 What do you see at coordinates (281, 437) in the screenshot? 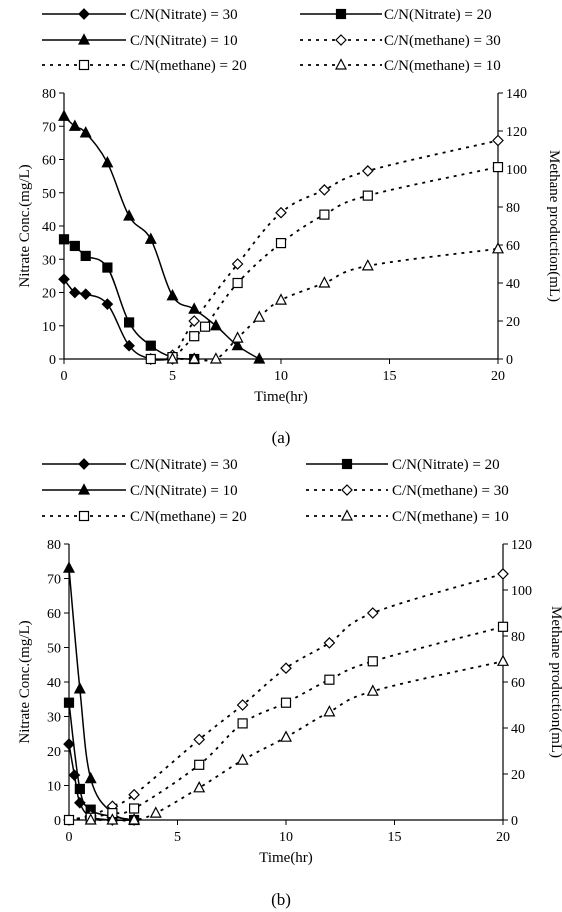
I see `panel-label: (a)` at bounding box center [281, 437].